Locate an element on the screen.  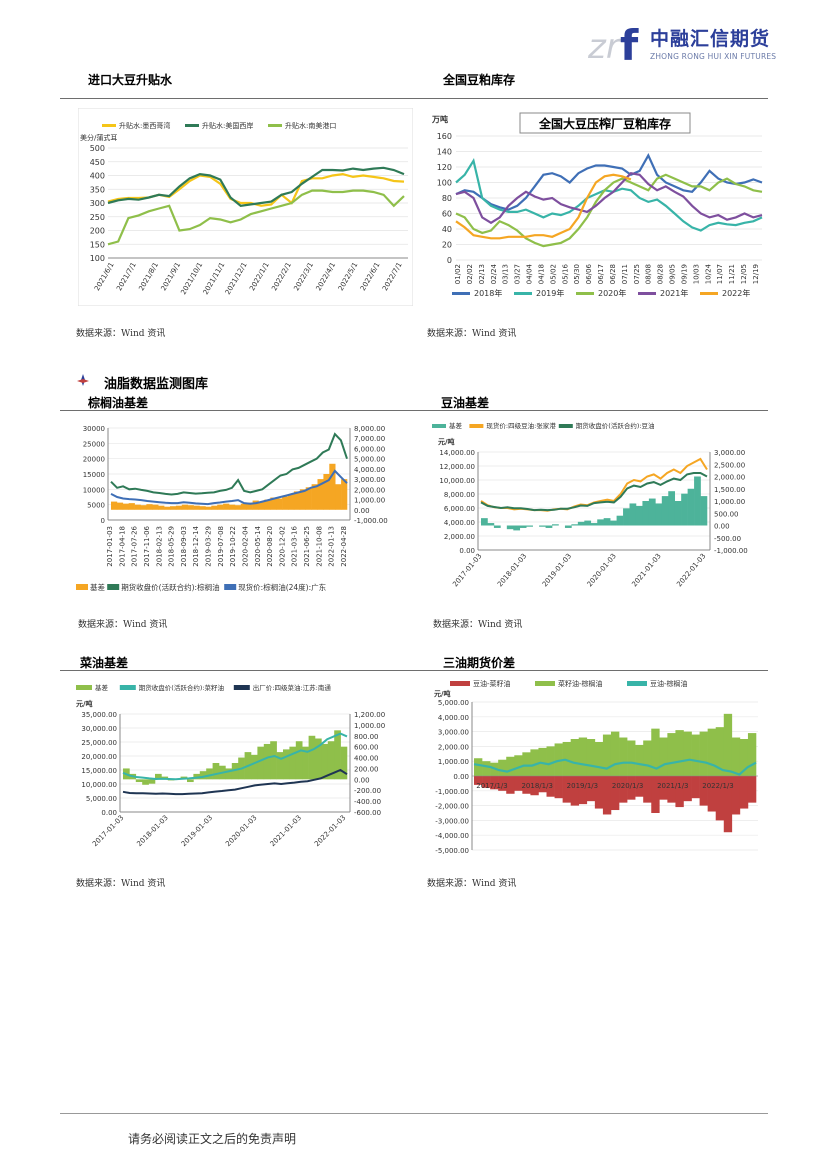
y-tick-label: 12,000.00 is located at coordinates (457, 467).